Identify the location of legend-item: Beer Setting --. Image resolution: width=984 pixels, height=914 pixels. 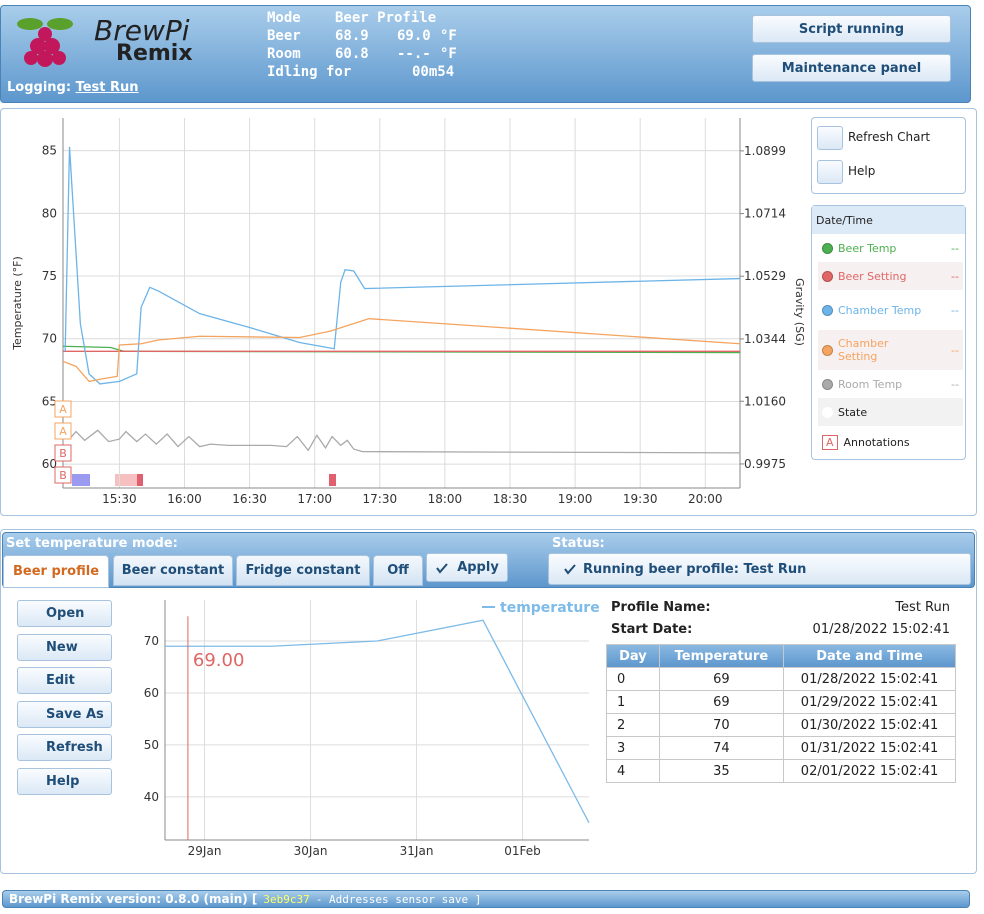
(890, 276).